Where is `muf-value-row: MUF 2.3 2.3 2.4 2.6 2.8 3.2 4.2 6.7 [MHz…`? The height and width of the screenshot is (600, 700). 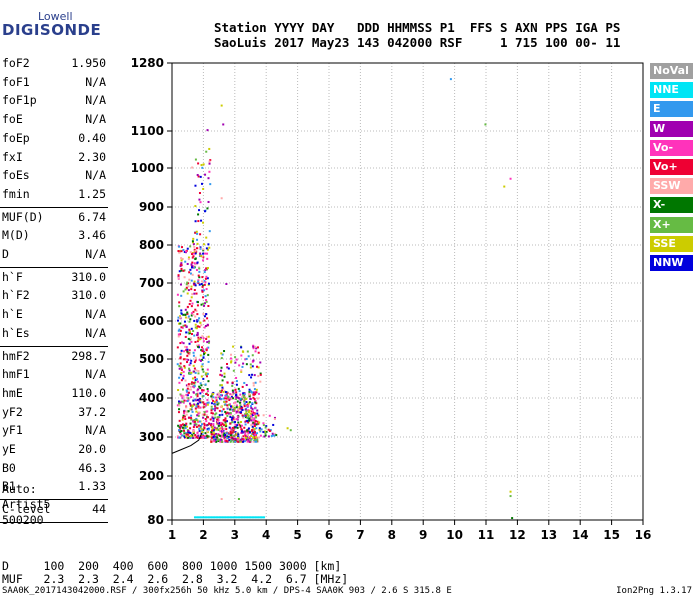 muf-value-row: MUF 2.3 2.3 2.4 2.6 2.8 3.2 4.2 6.7 [MHz… is located at coordinates (175, 579).